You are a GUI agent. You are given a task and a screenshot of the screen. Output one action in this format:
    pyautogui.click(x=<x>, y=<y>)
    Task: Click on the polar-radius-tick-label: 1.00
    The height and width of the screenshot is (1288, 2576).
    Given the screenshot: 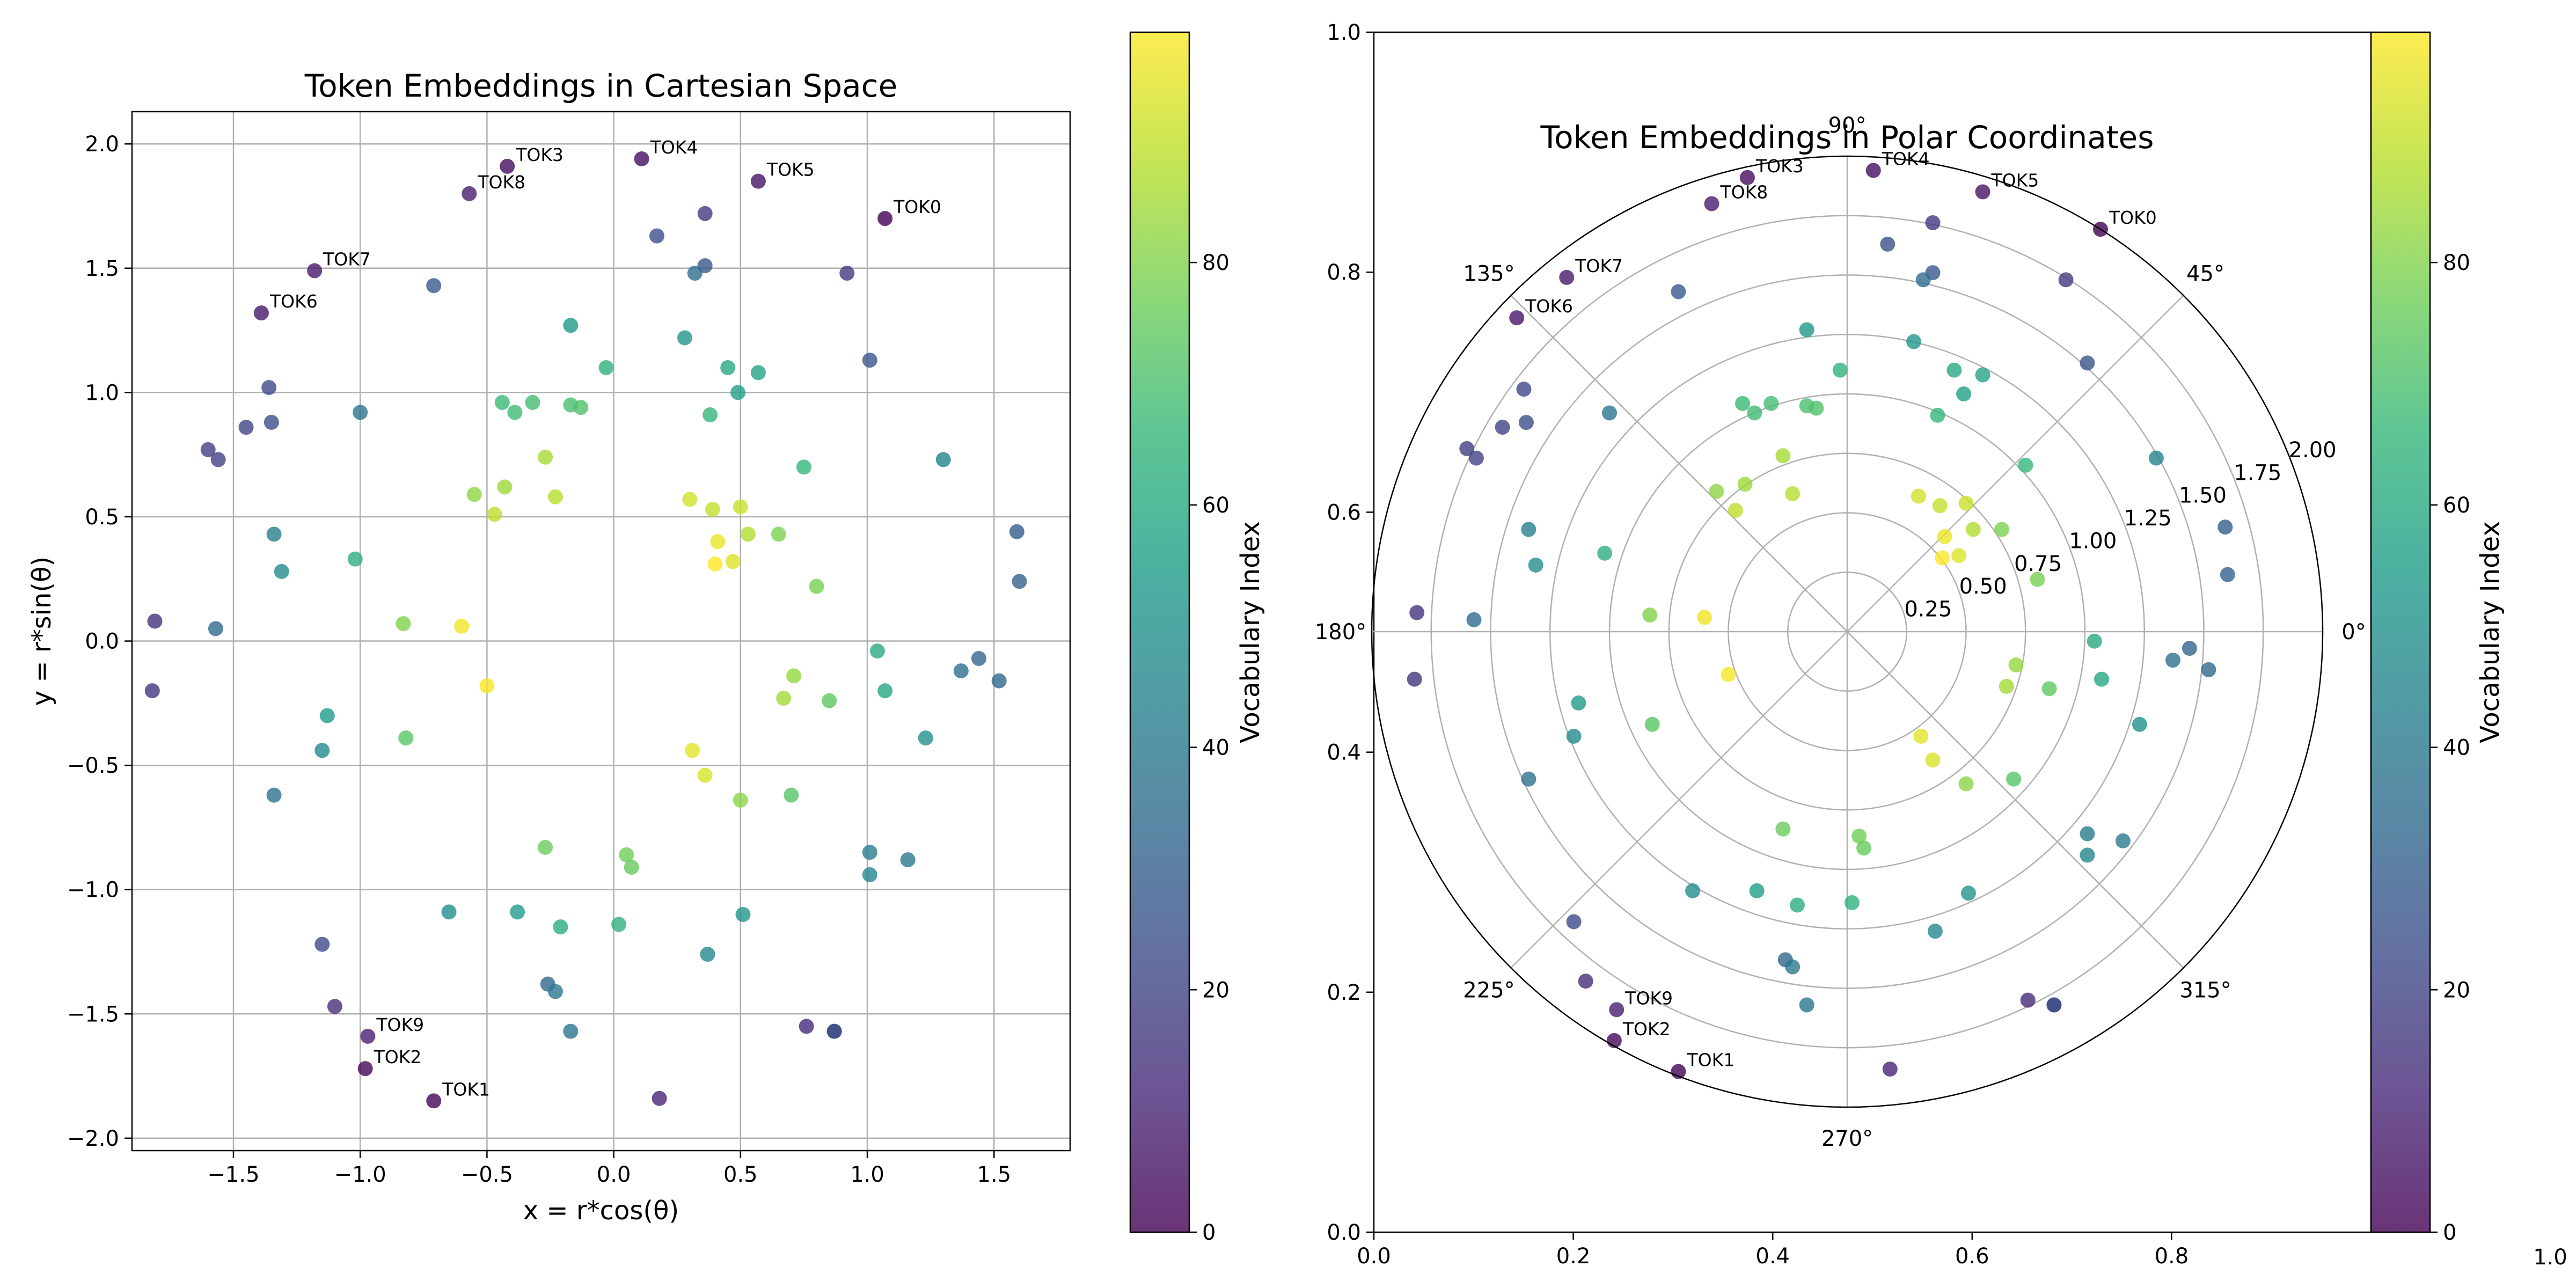 What is the action you would take?
    pyautogui.click(x=2093, y=541)
    